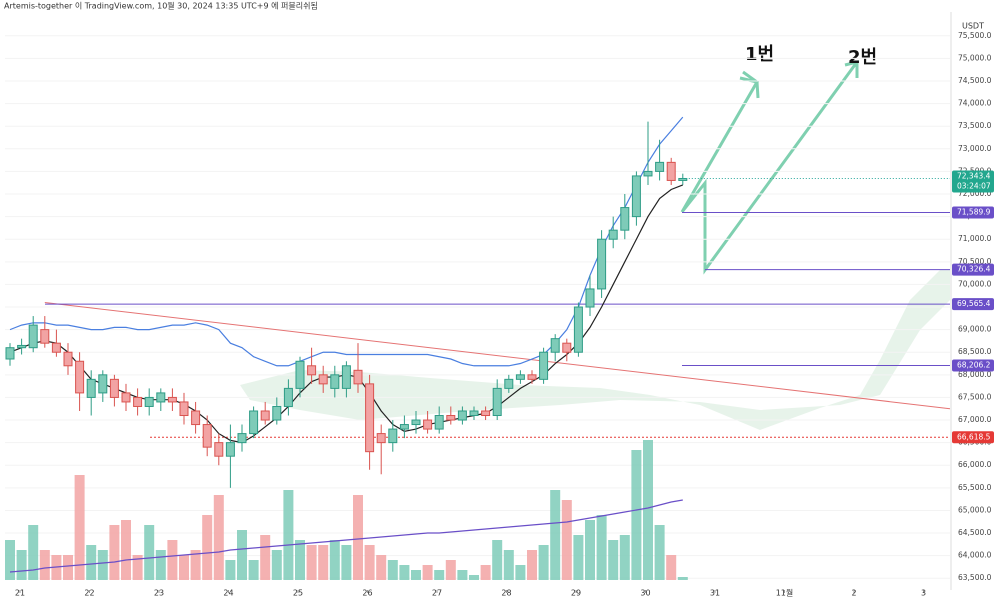 This screenshot has height=607, width=1000. Describe the element at coordinates (506, 593) in the screenshot. I see `x-tick-label: 28` at that location.